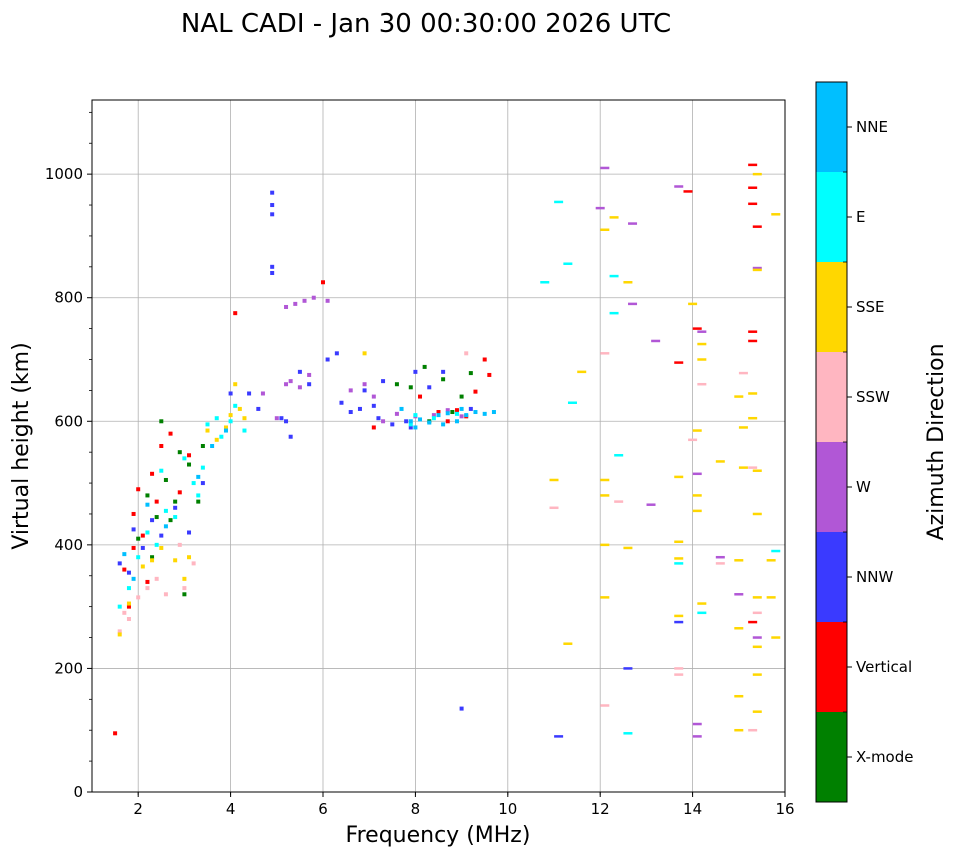  I want to click on colorbar: X-mode Vertical NNW W SSW SSE E NNE, so click(864, 442).